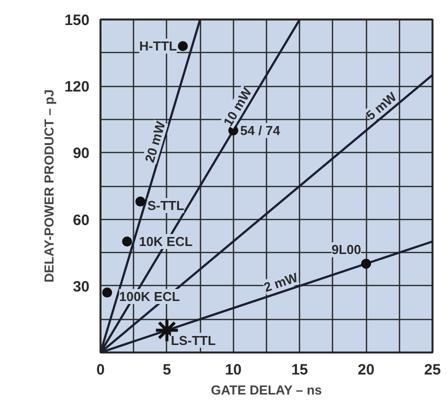 The image size is (447, 400). Describe the element at coordinates (166, 241) in the screenshot. I see `annotation: 10K ECL` at that location.